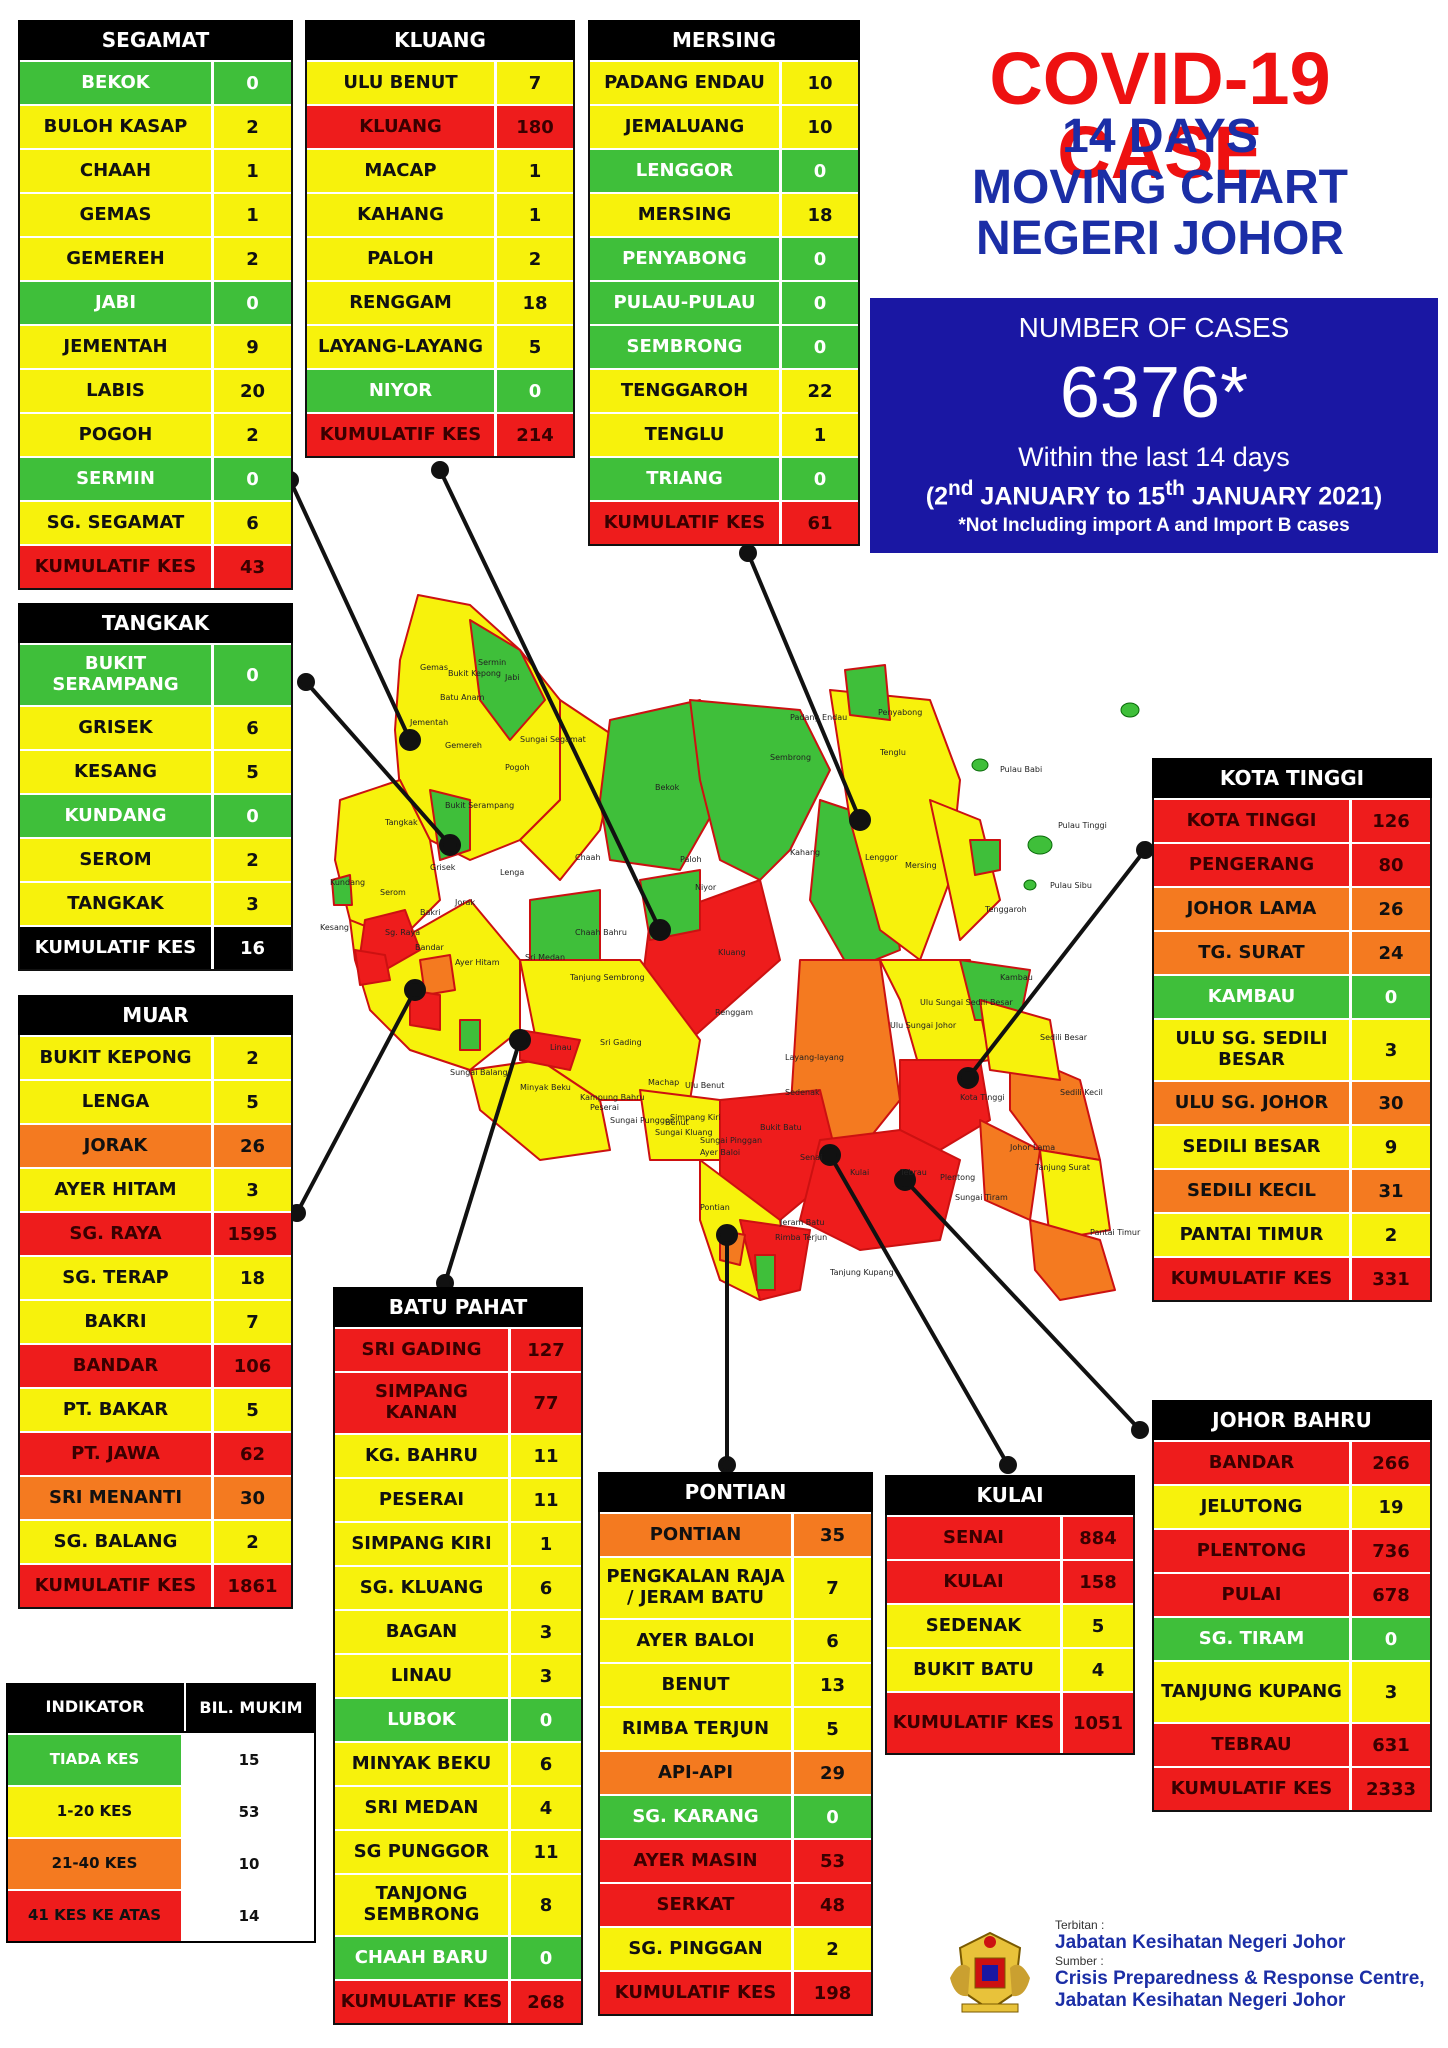 The image size is (1448, 2048). What do you see at coordinates (477, 962) in the screenshot?
I see `map-label-ayer-hitam: Ayer Hitam` at bounding box center [477, 962].